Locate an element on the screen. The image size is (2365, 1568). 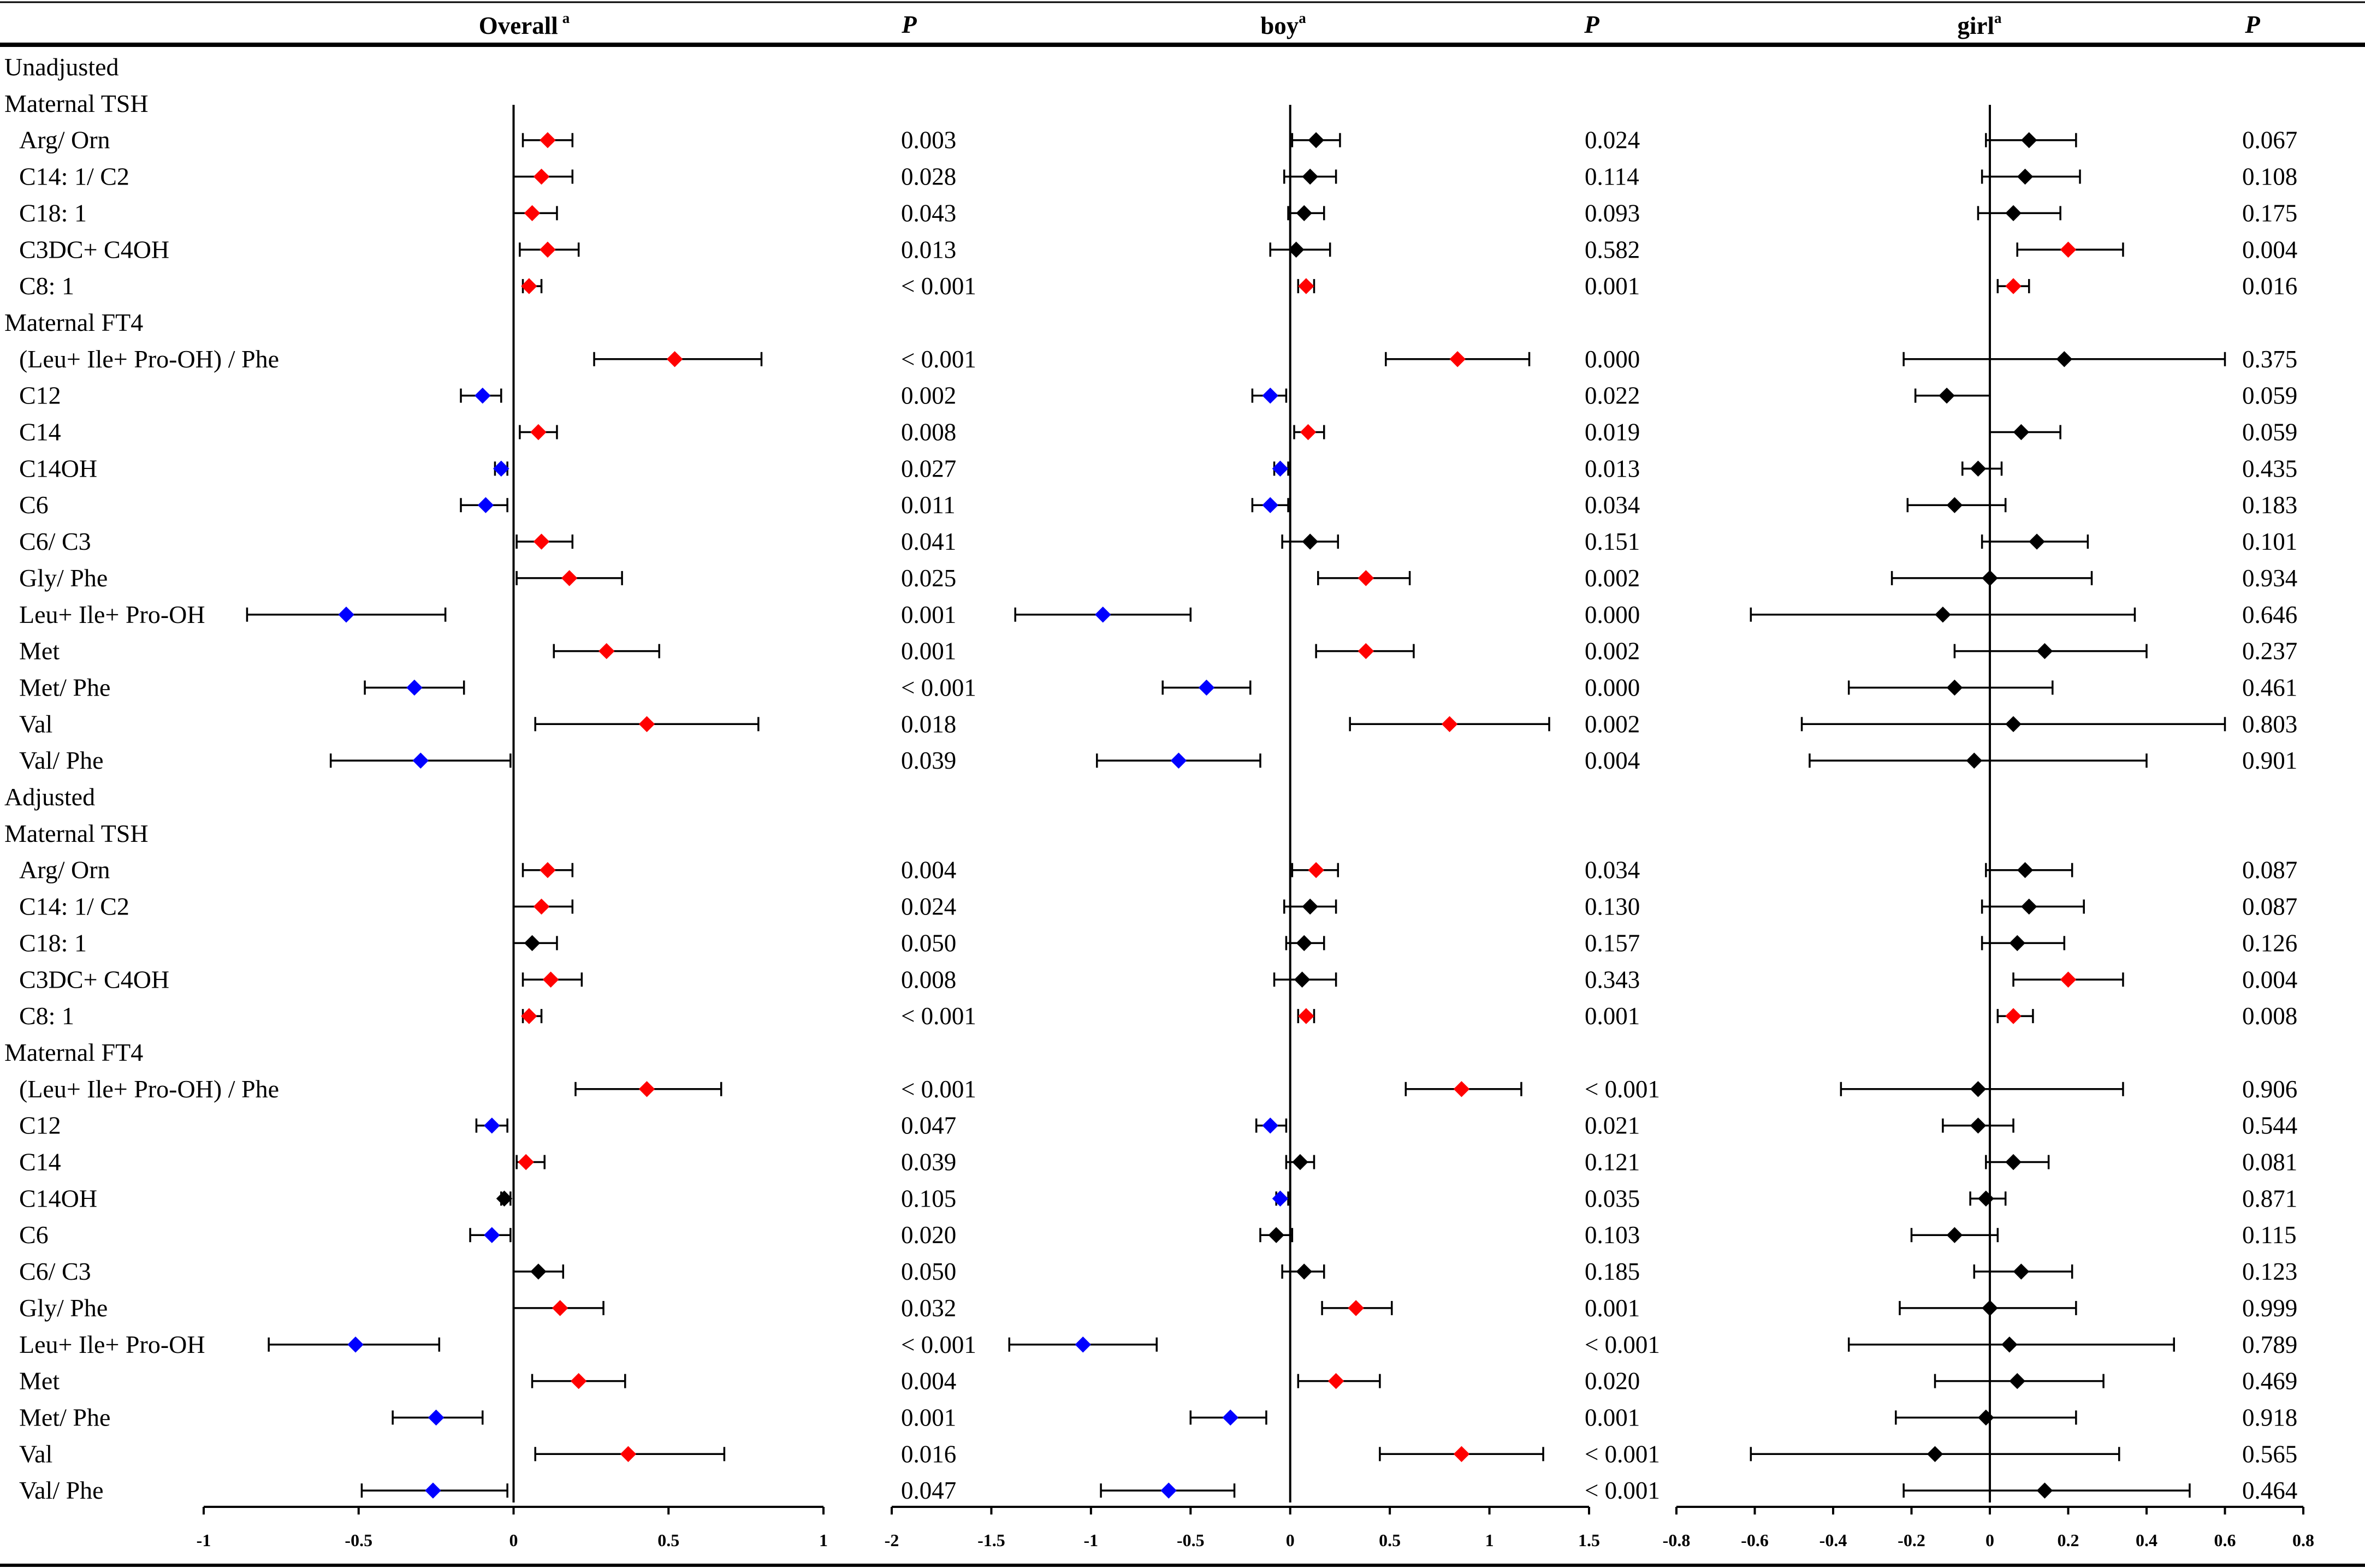
x-tick-label-overall: 1 is located at coordinates (823, 1540).